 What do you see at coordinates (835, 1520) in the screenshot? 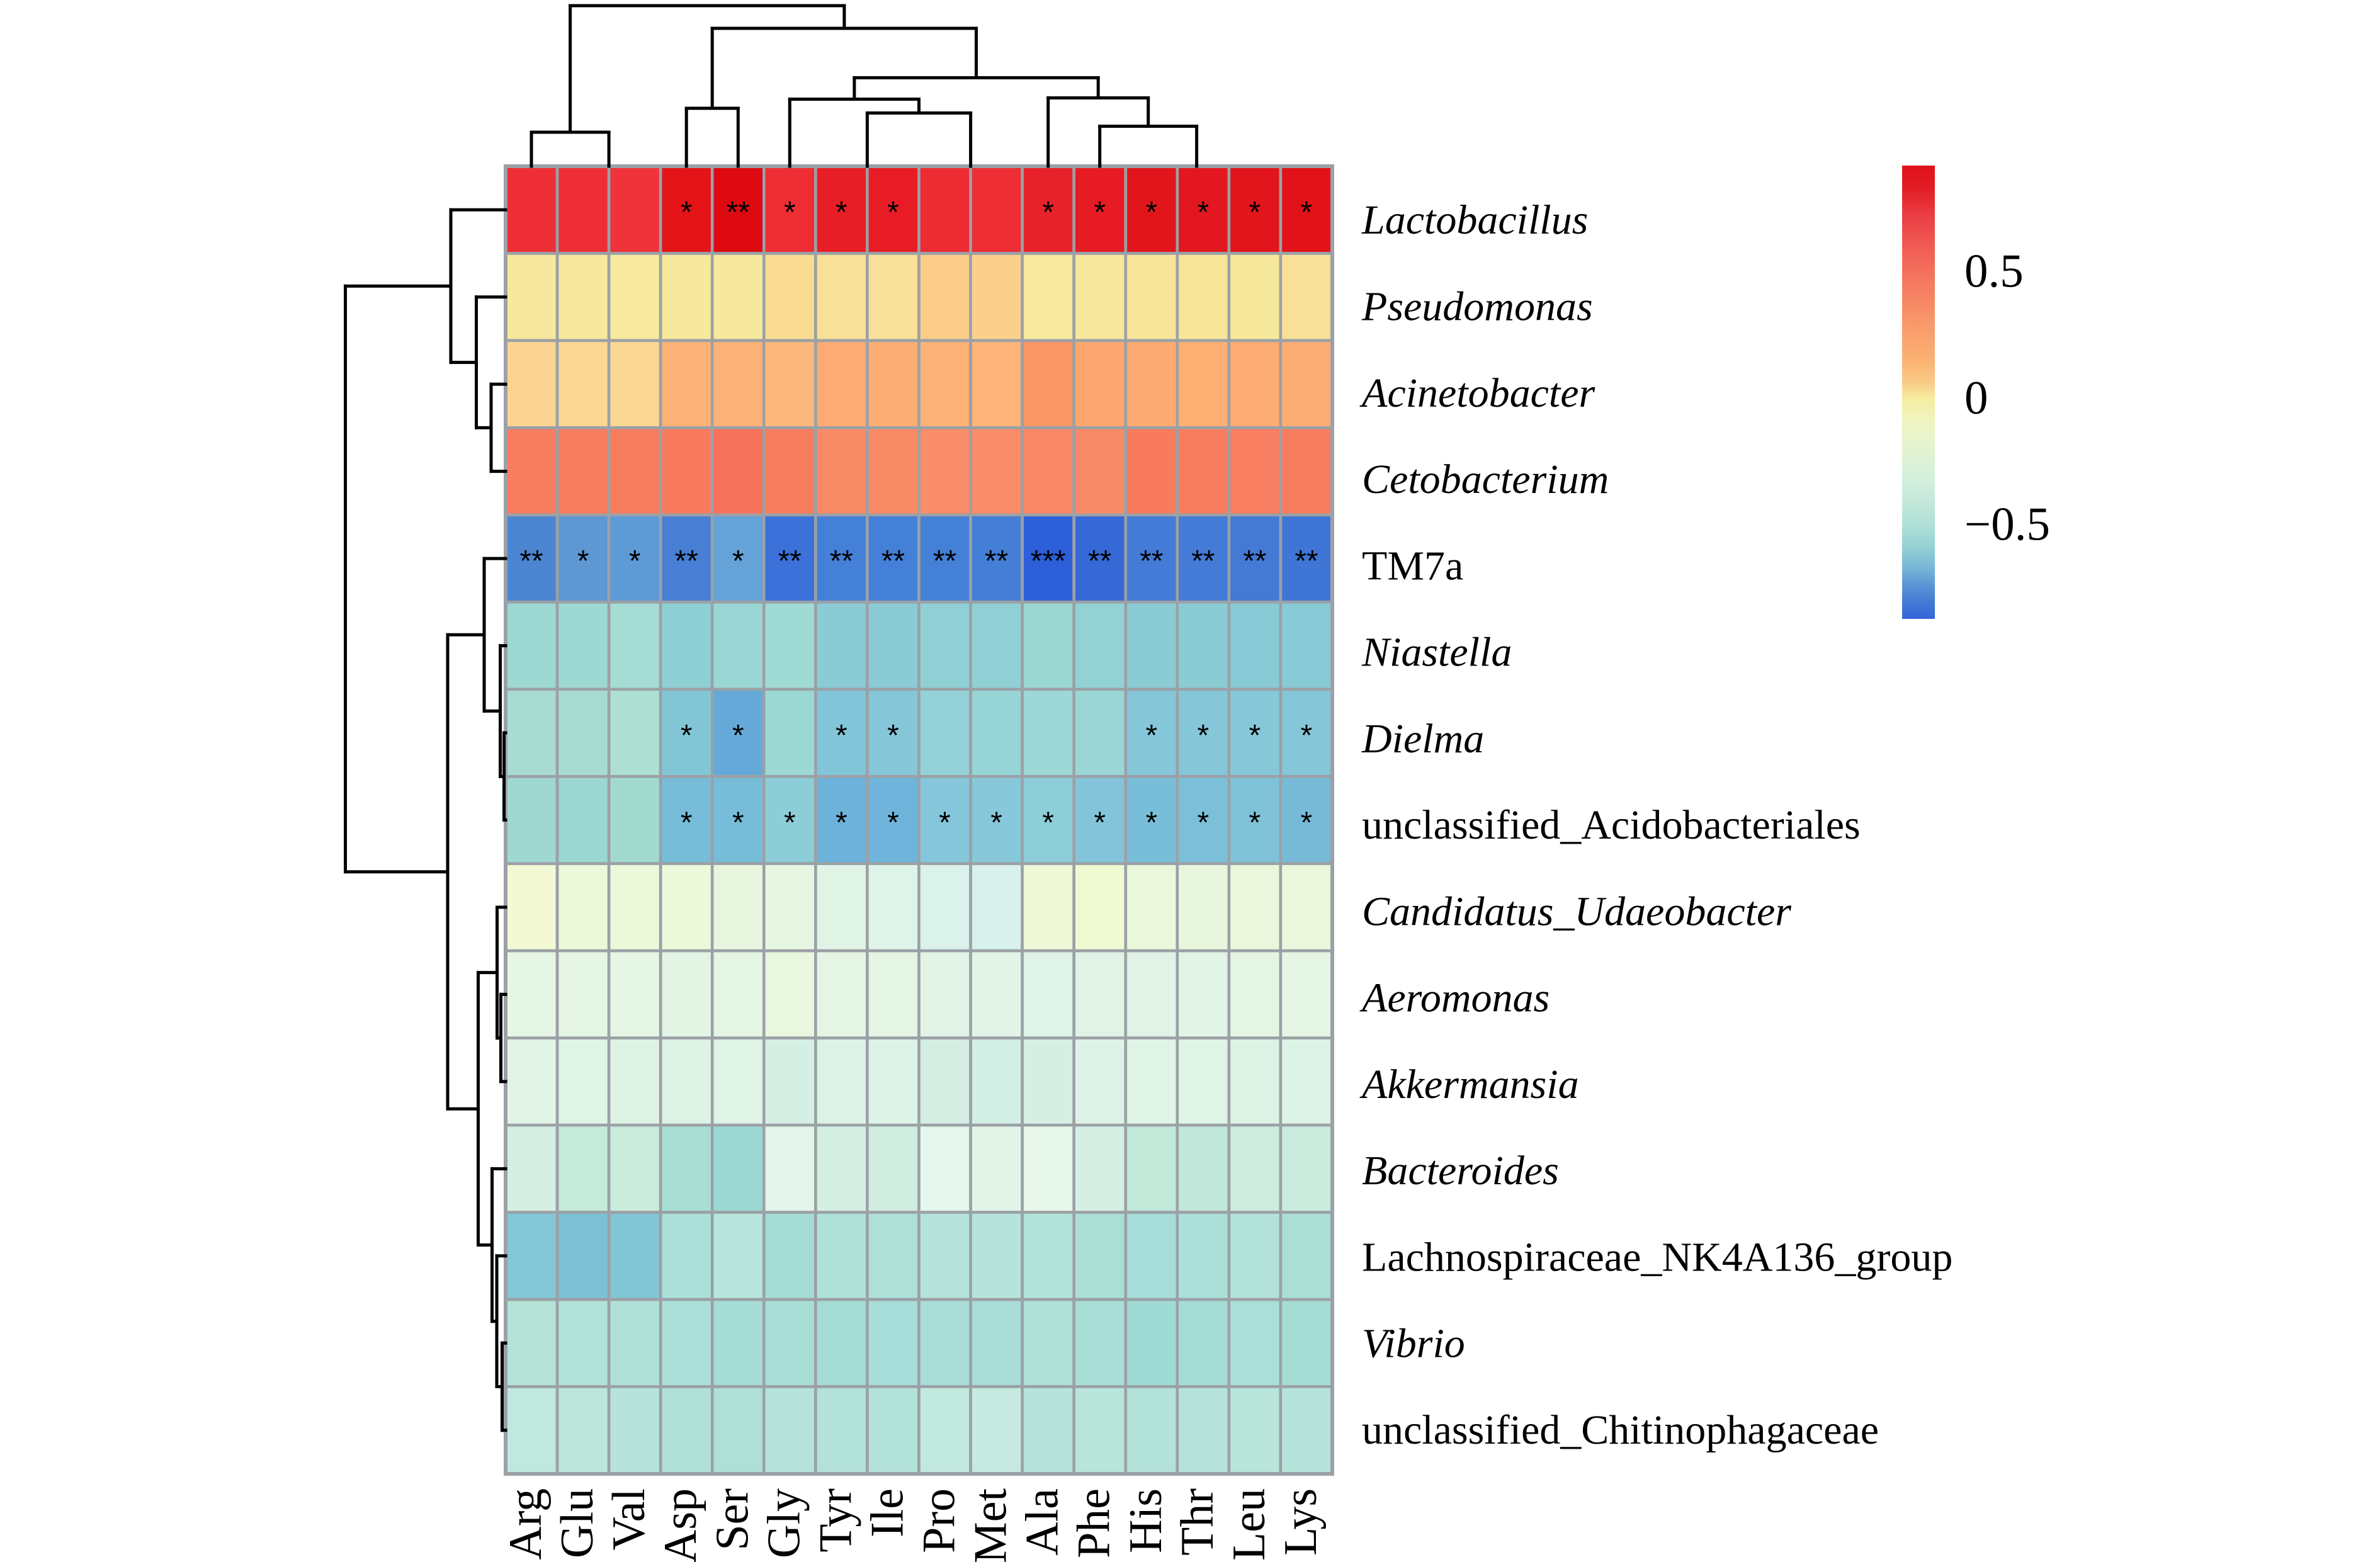
I see `svg-text: Tyr` at bounding box center [835, 1520].